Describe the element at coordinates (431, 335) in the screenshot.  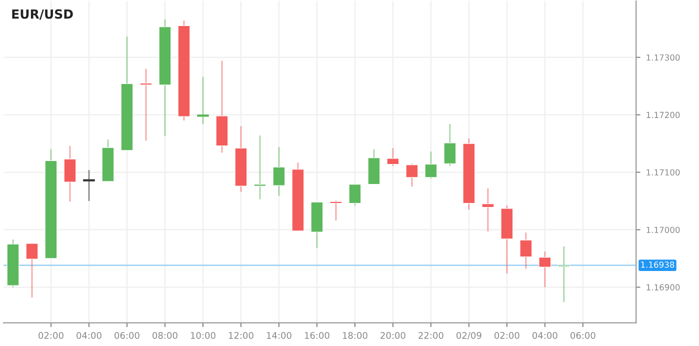
I see `x-tick-label: 22:00` at that location.